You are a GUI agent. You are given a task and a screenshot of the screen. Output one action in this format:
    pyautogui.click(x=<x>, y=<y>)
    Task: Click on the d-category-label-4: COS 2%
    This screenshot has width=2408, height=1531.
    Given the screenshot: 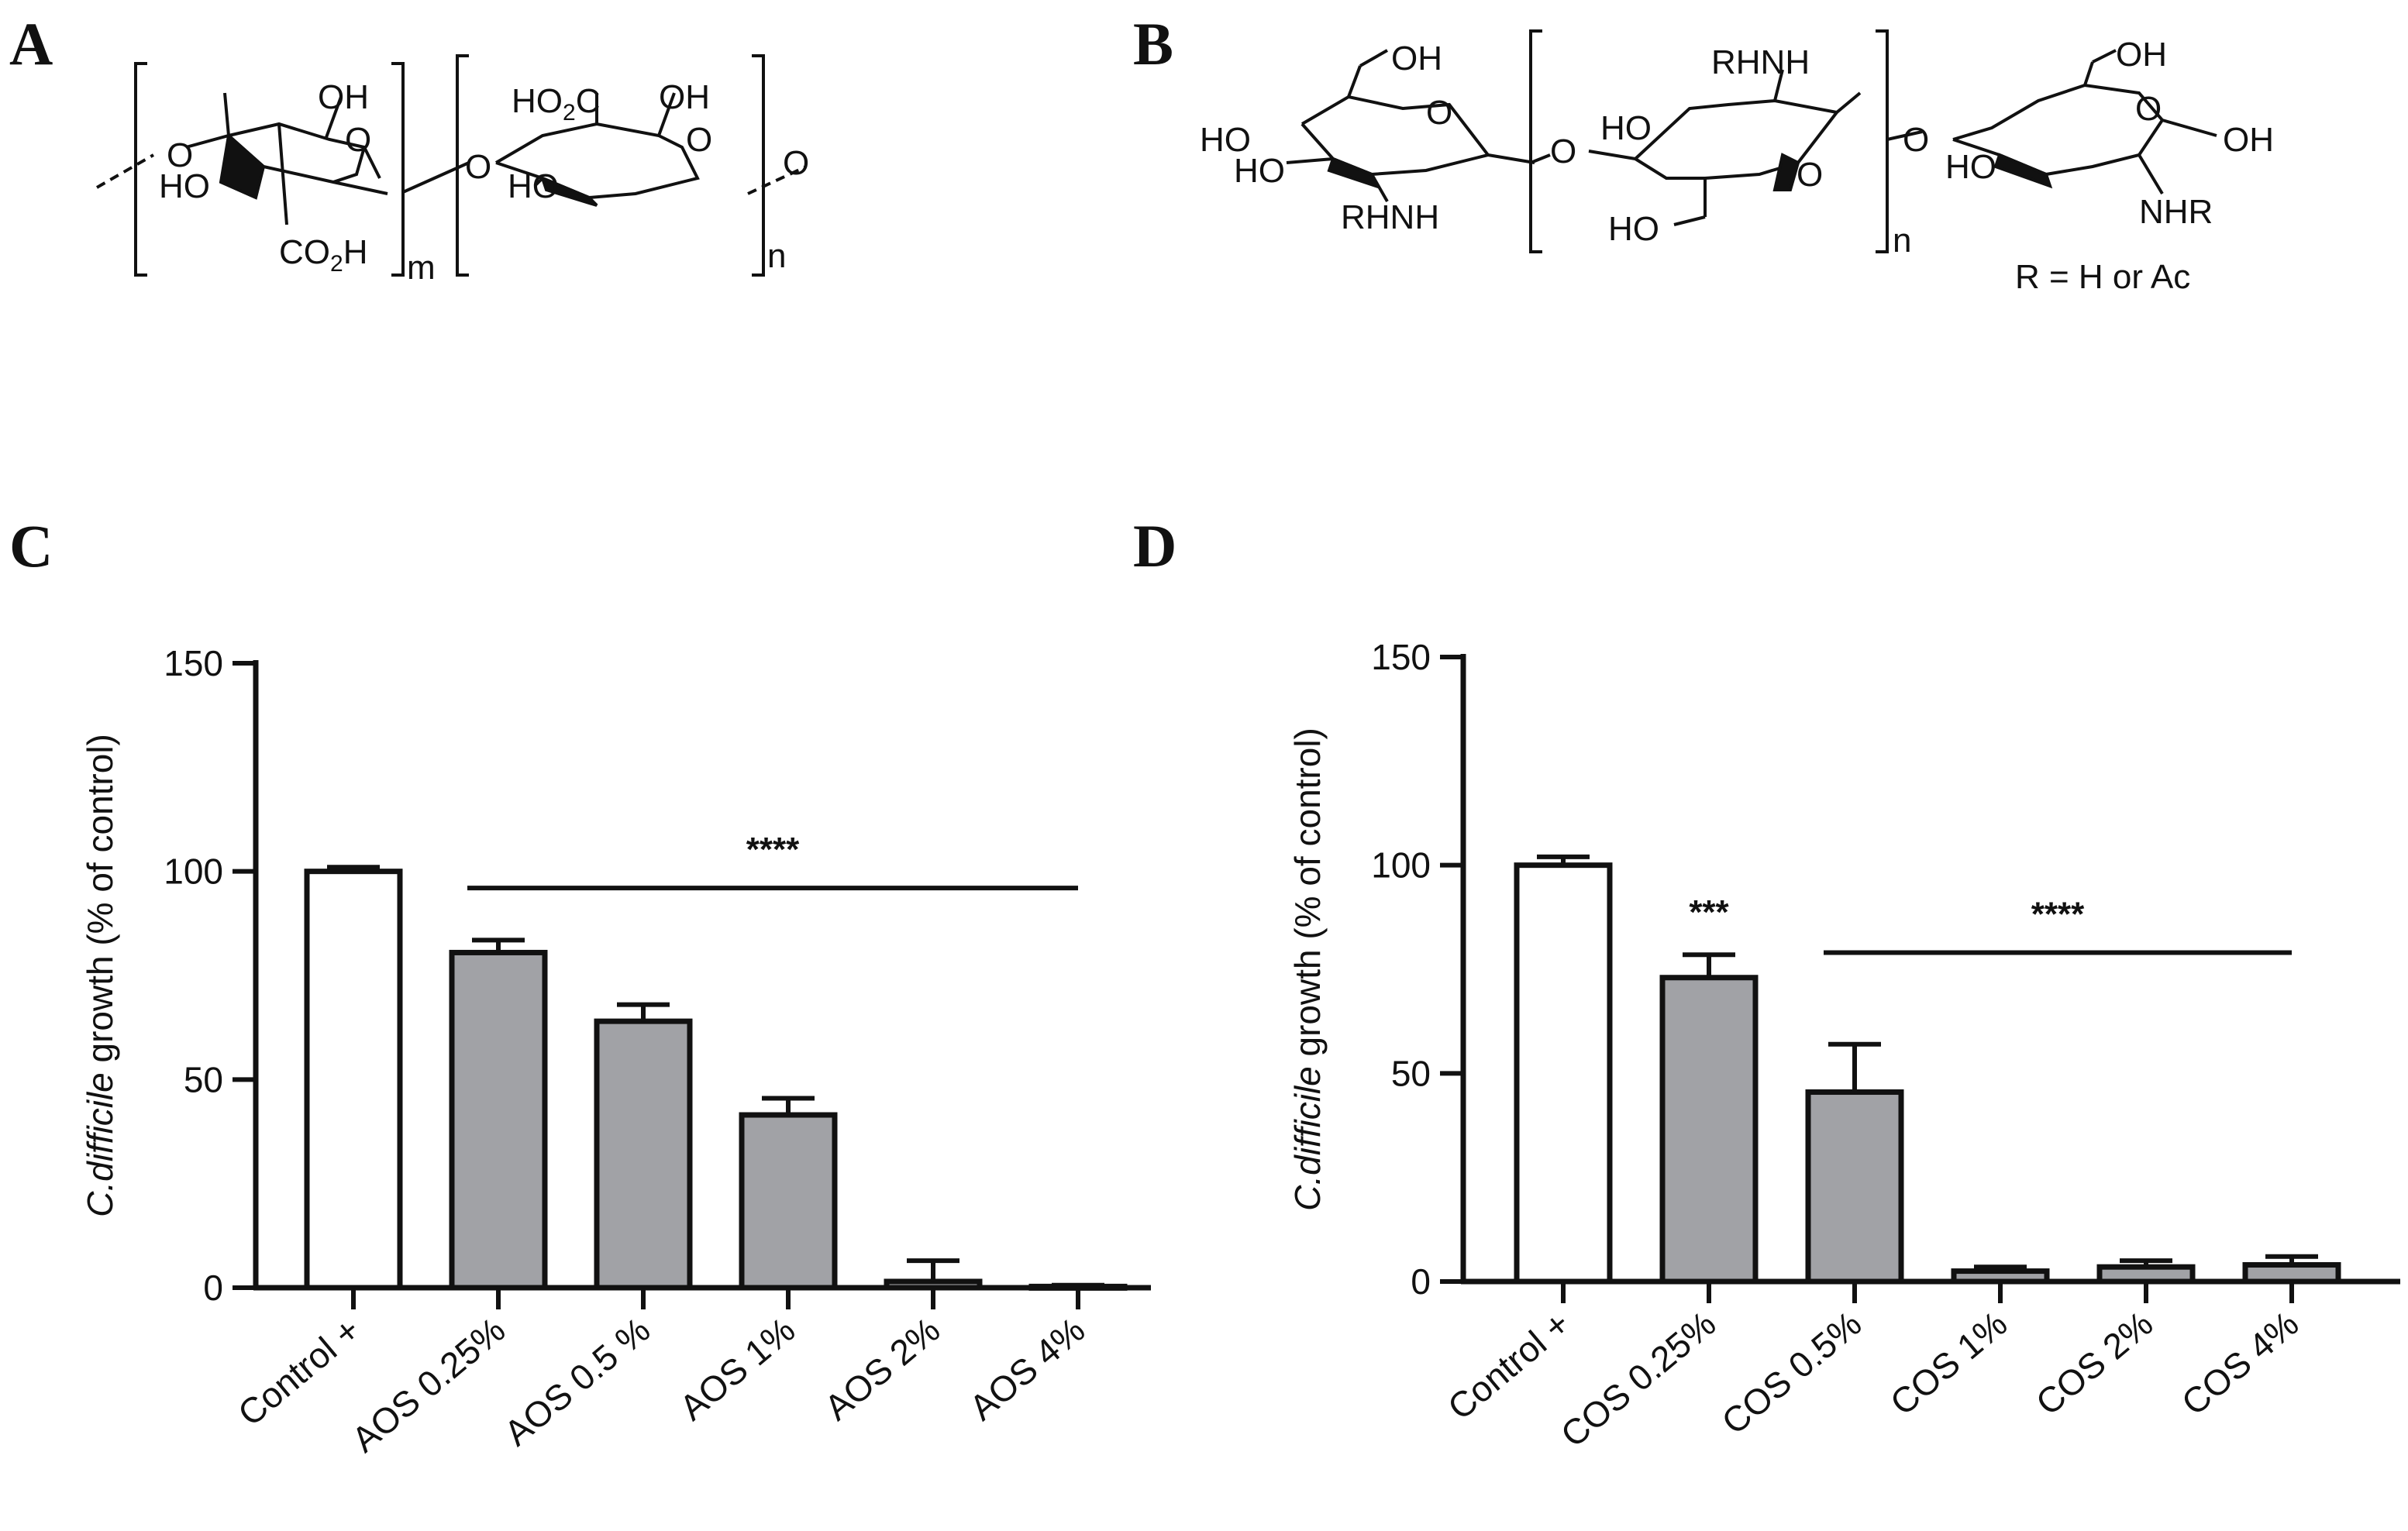 What is the action you would take?
    pyautogui.click(x=2094, y=1363)
    